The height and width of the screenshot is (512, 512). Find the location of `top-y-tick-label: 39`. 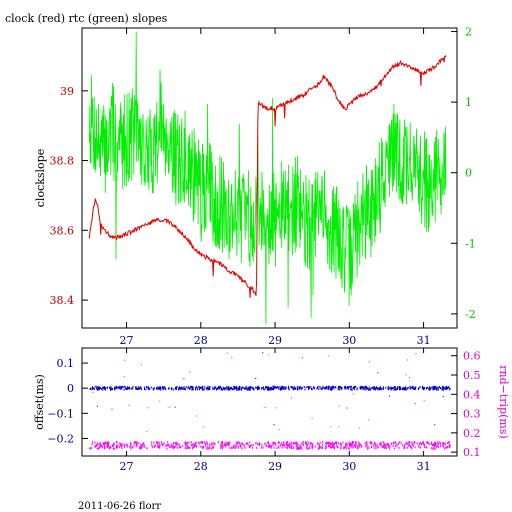

top-y-tick-label: 39 is located at coordinates (67, 91).